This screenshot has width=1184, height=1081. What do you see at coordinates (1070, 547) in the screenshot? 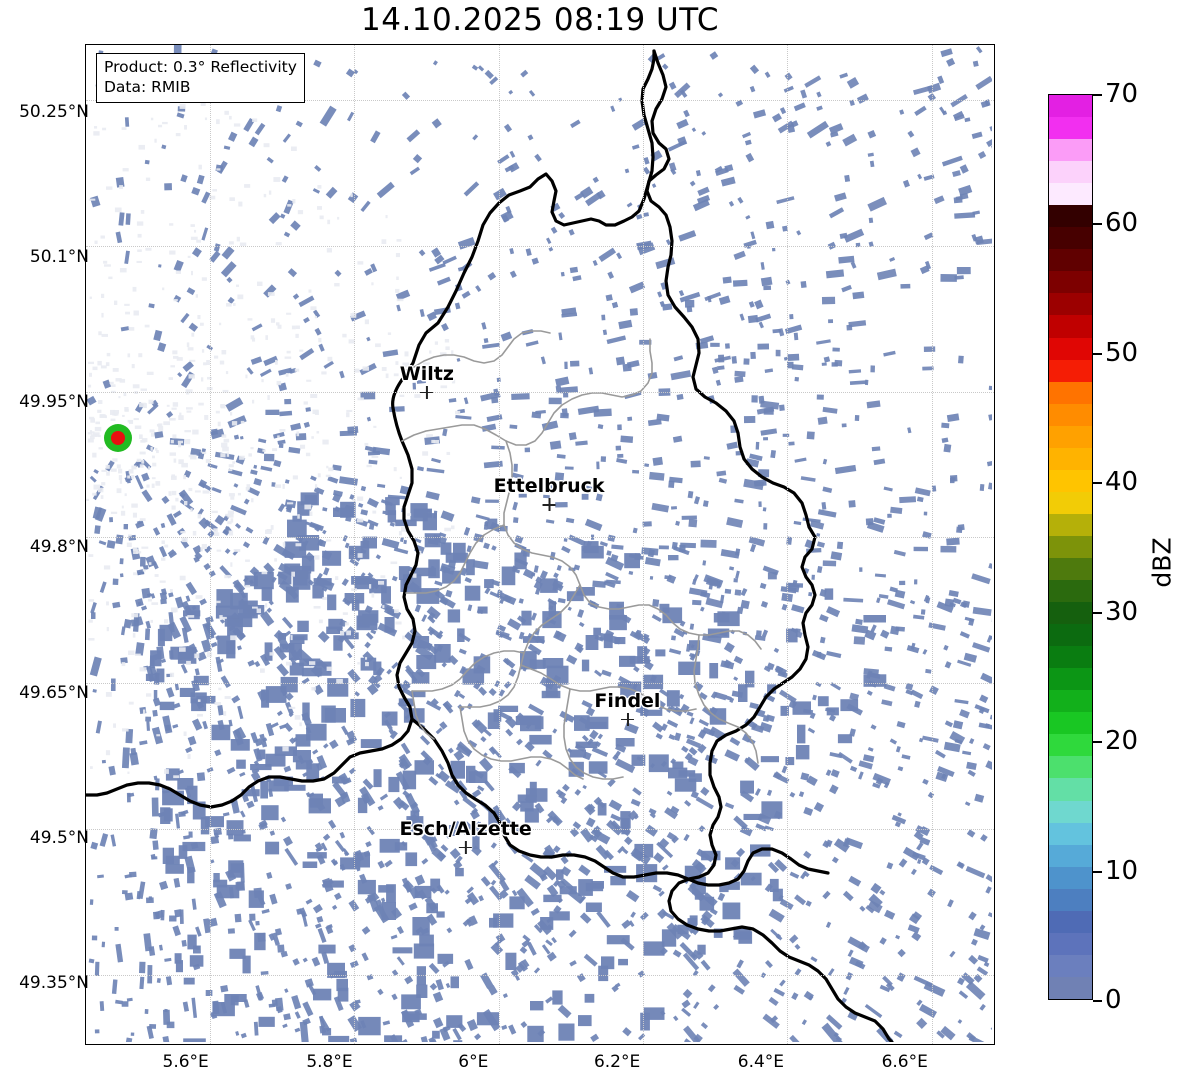
I see `reflectivity-colorbar` at bounding box center [1070, 547].